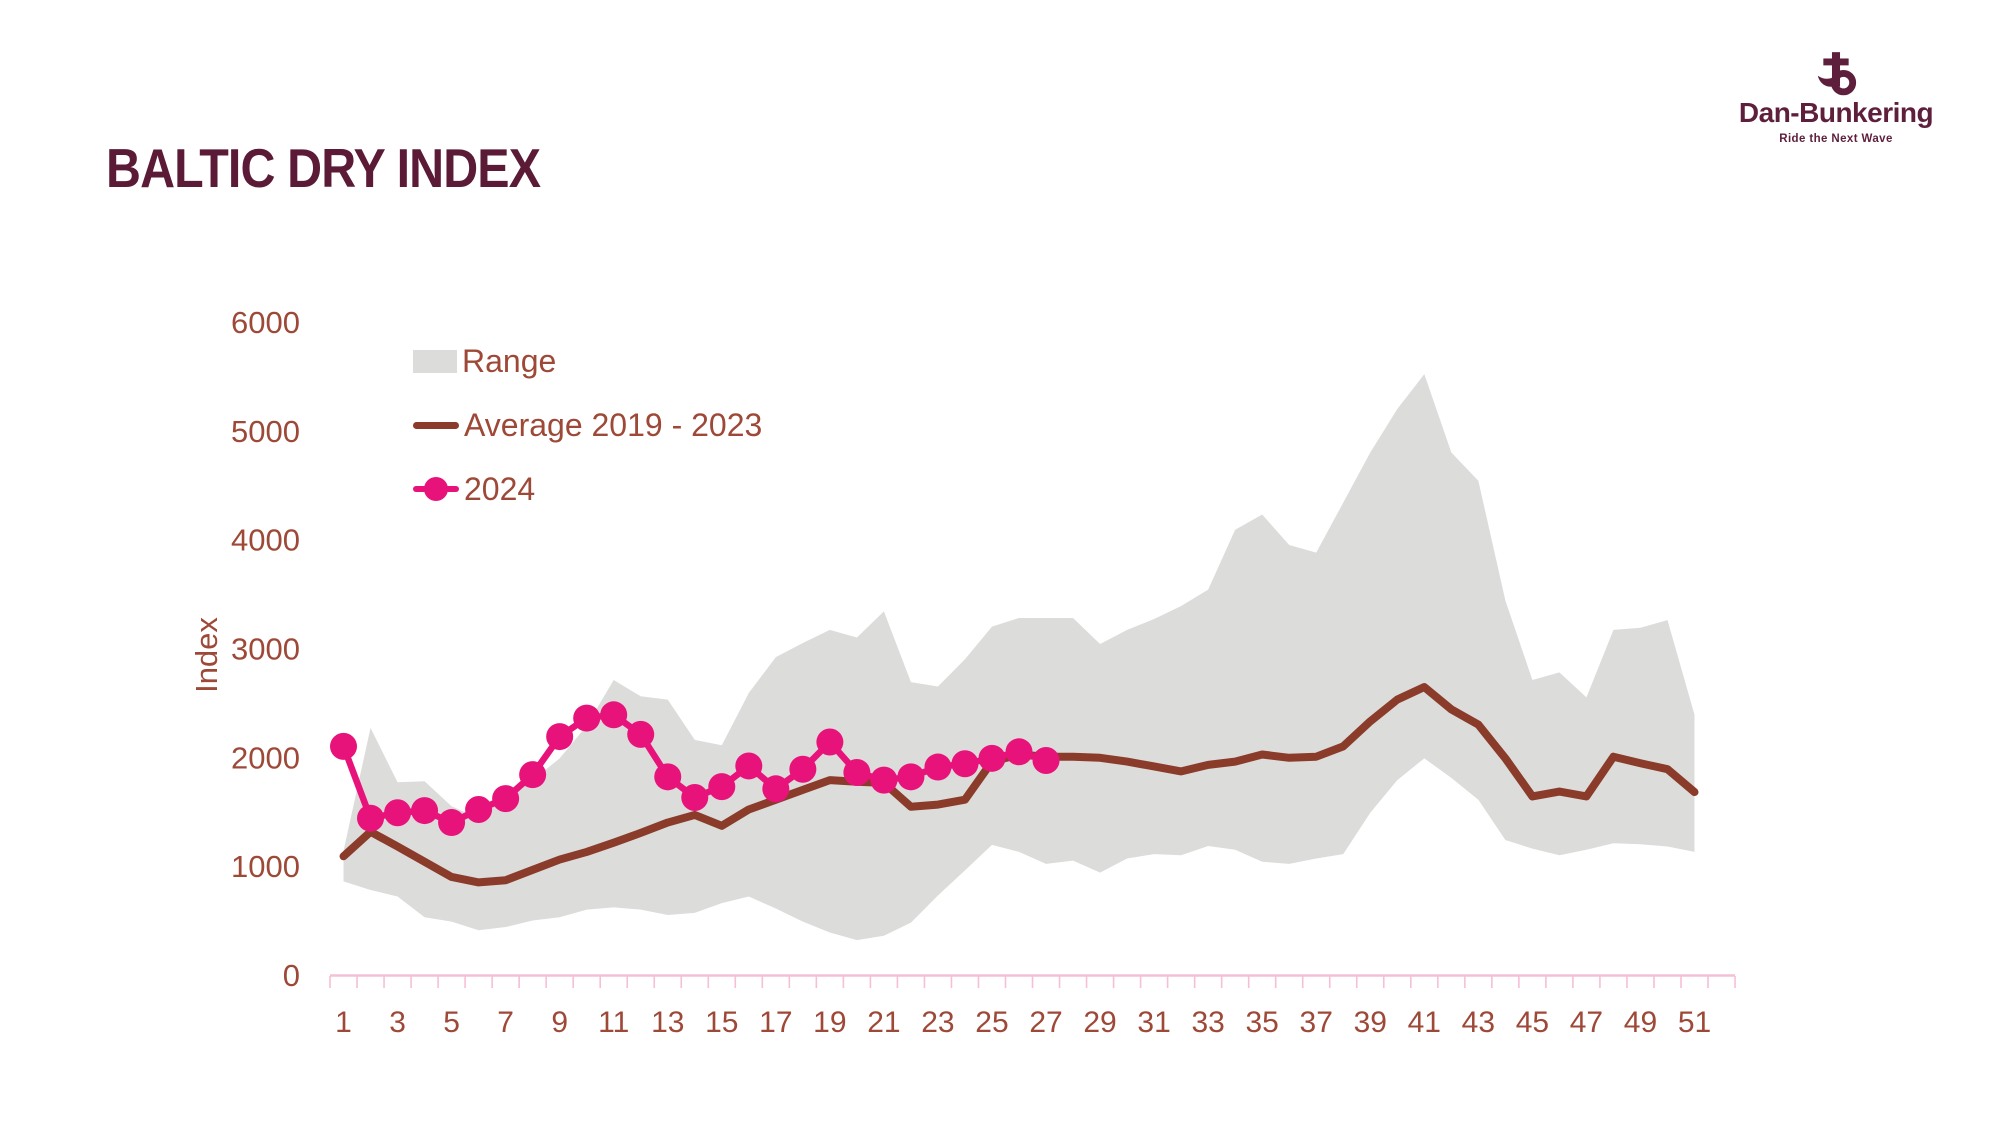  What do you see at coordinates (1207, 1022) in the screenshot?
I see `x-tick-label: 33` at bounding box center [1207, 1022].